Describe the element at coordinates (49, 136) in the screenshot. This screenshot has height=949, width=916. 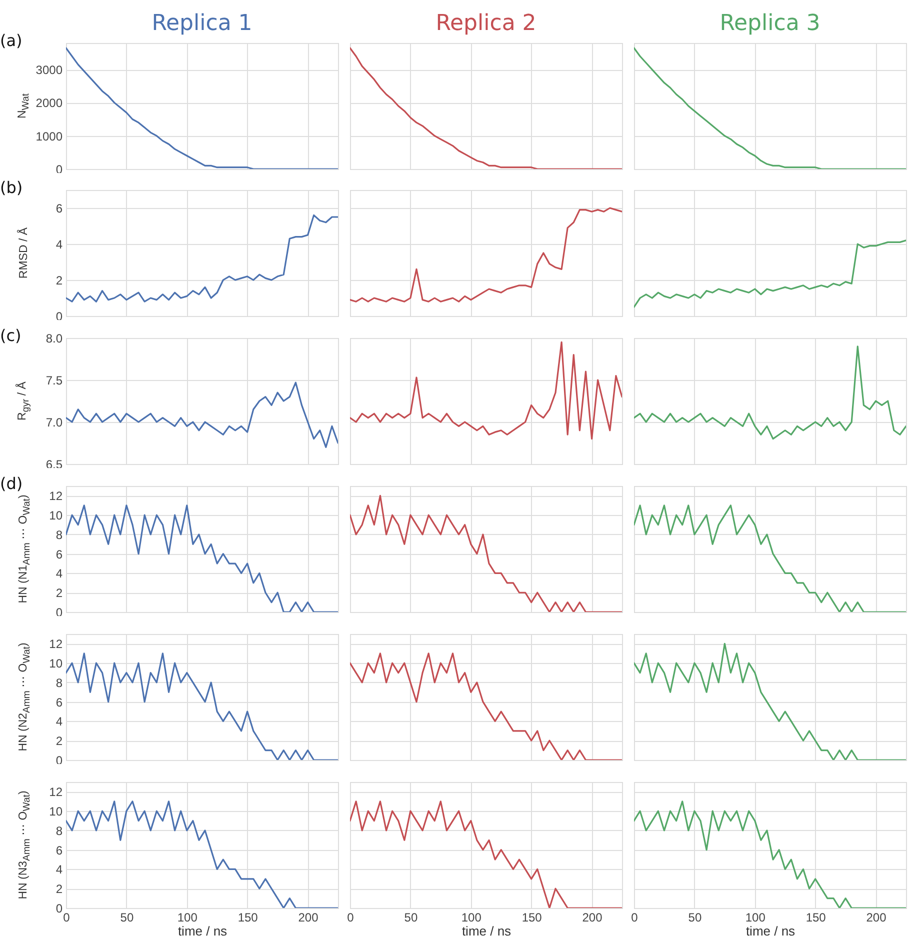
I see `y-tick-label: 1000` at that location.